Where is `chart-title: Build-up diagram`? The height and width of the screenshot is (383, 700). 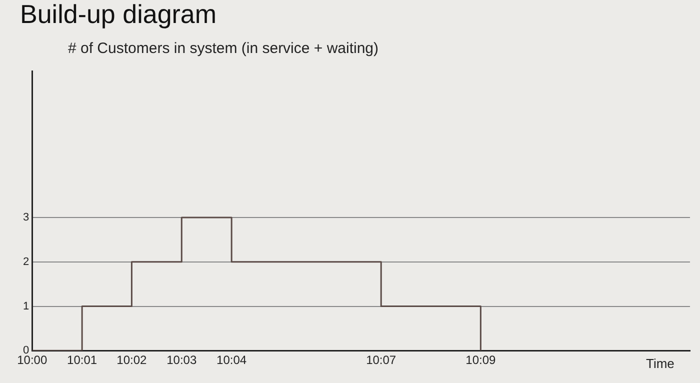 chart-title: Build-up diagram is located at coordinates (118, 14).